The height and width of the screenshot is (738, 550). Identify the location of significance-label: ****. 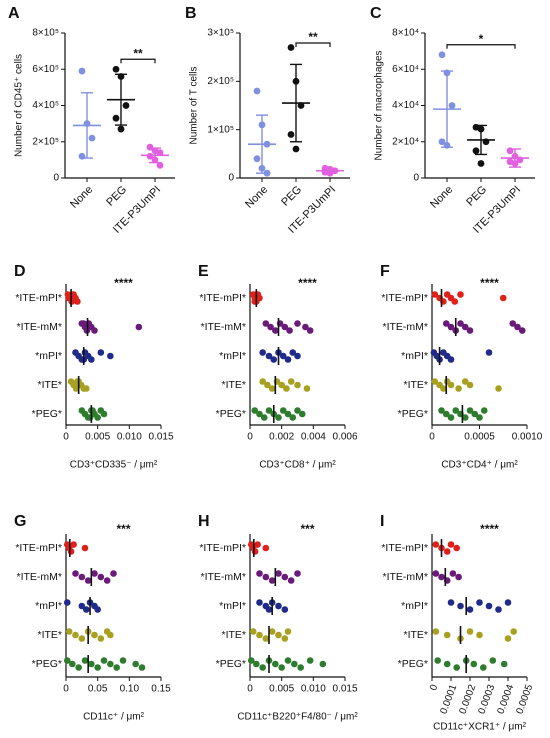
(307, 283).